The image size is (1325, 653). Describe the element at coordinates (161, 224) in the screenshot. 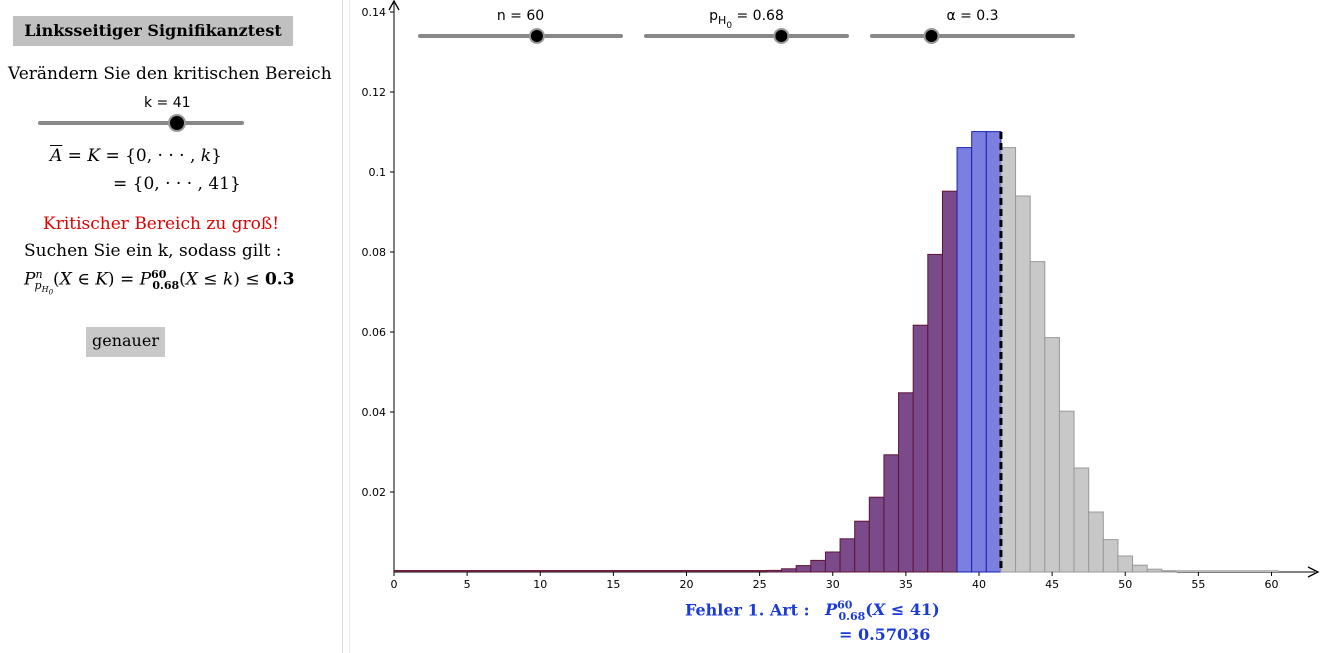

I see `warning-text: Kritischer Bereich zu groß!` at that location.